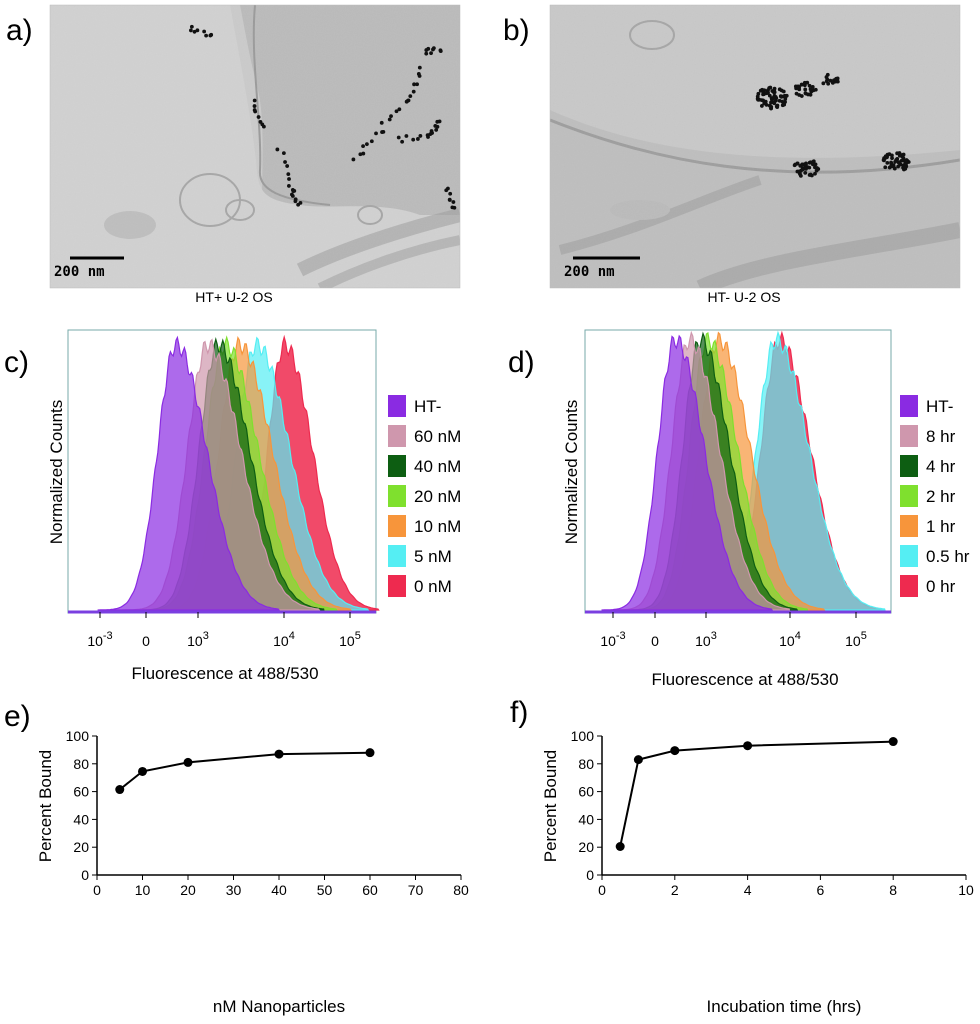  Describe the element at coordinates (893, 890) in the screenshot. I see `x-tick-label: 8` at that location.